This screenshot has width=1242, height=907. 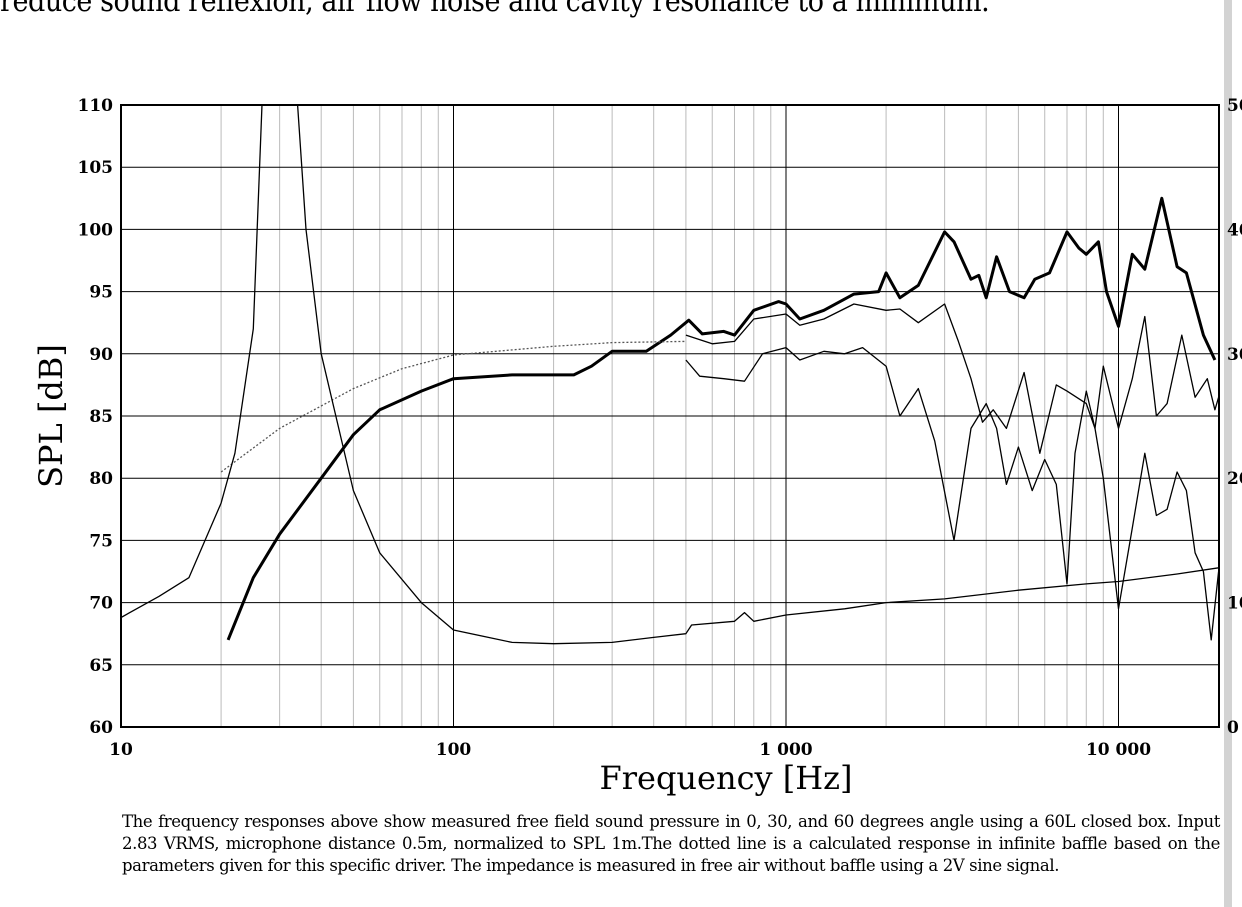 I want to click on y2-tick-label: 10, so click(x=1234, y=604).